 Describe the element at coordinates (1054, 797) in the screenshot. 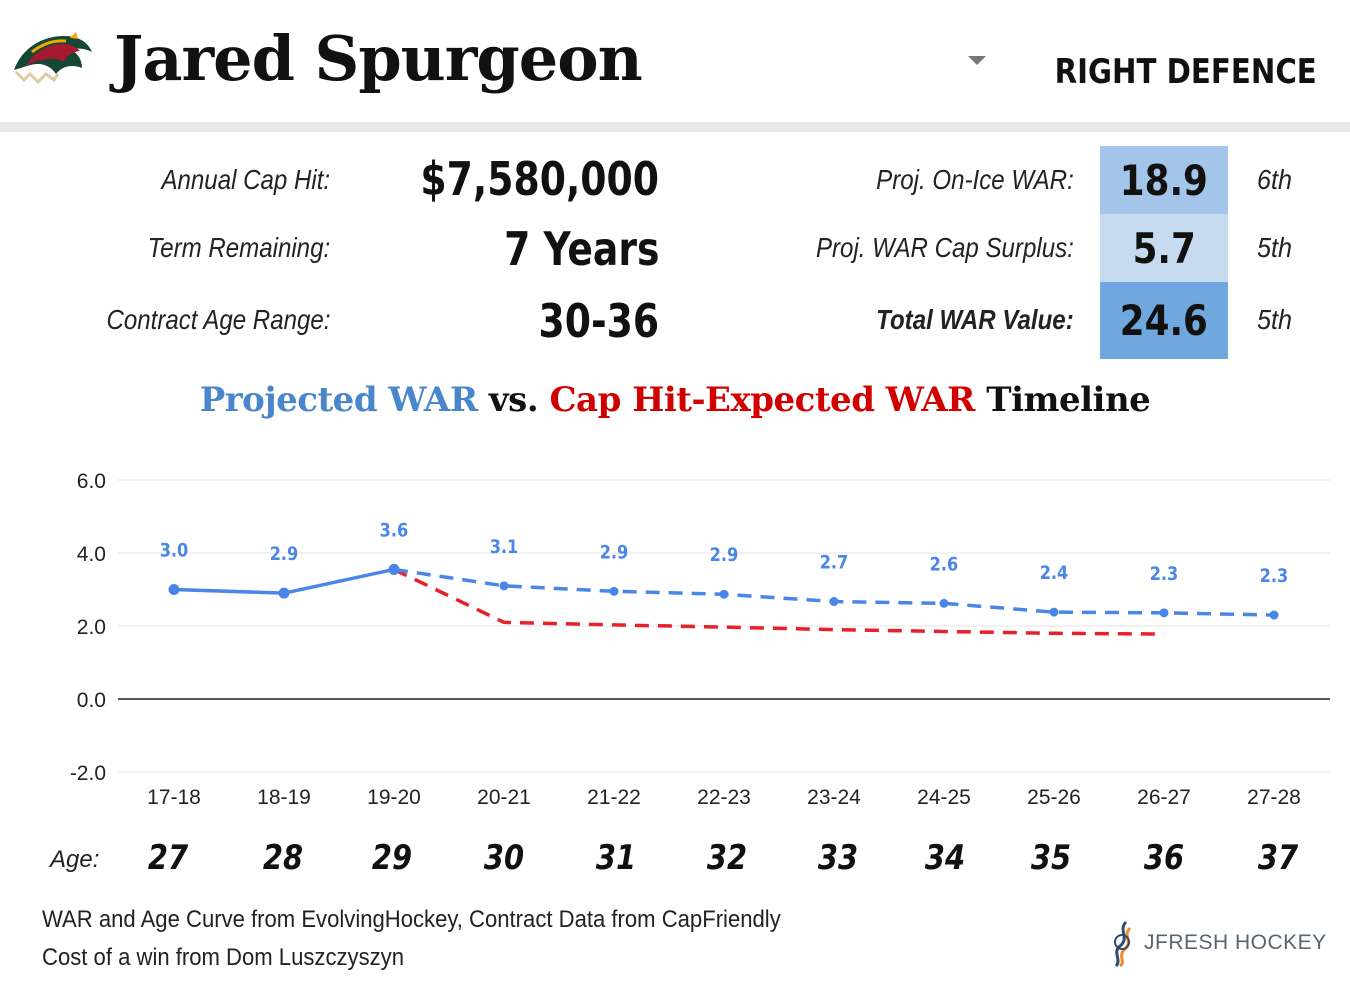

I see `x-tick-label: 25-26` at that location.